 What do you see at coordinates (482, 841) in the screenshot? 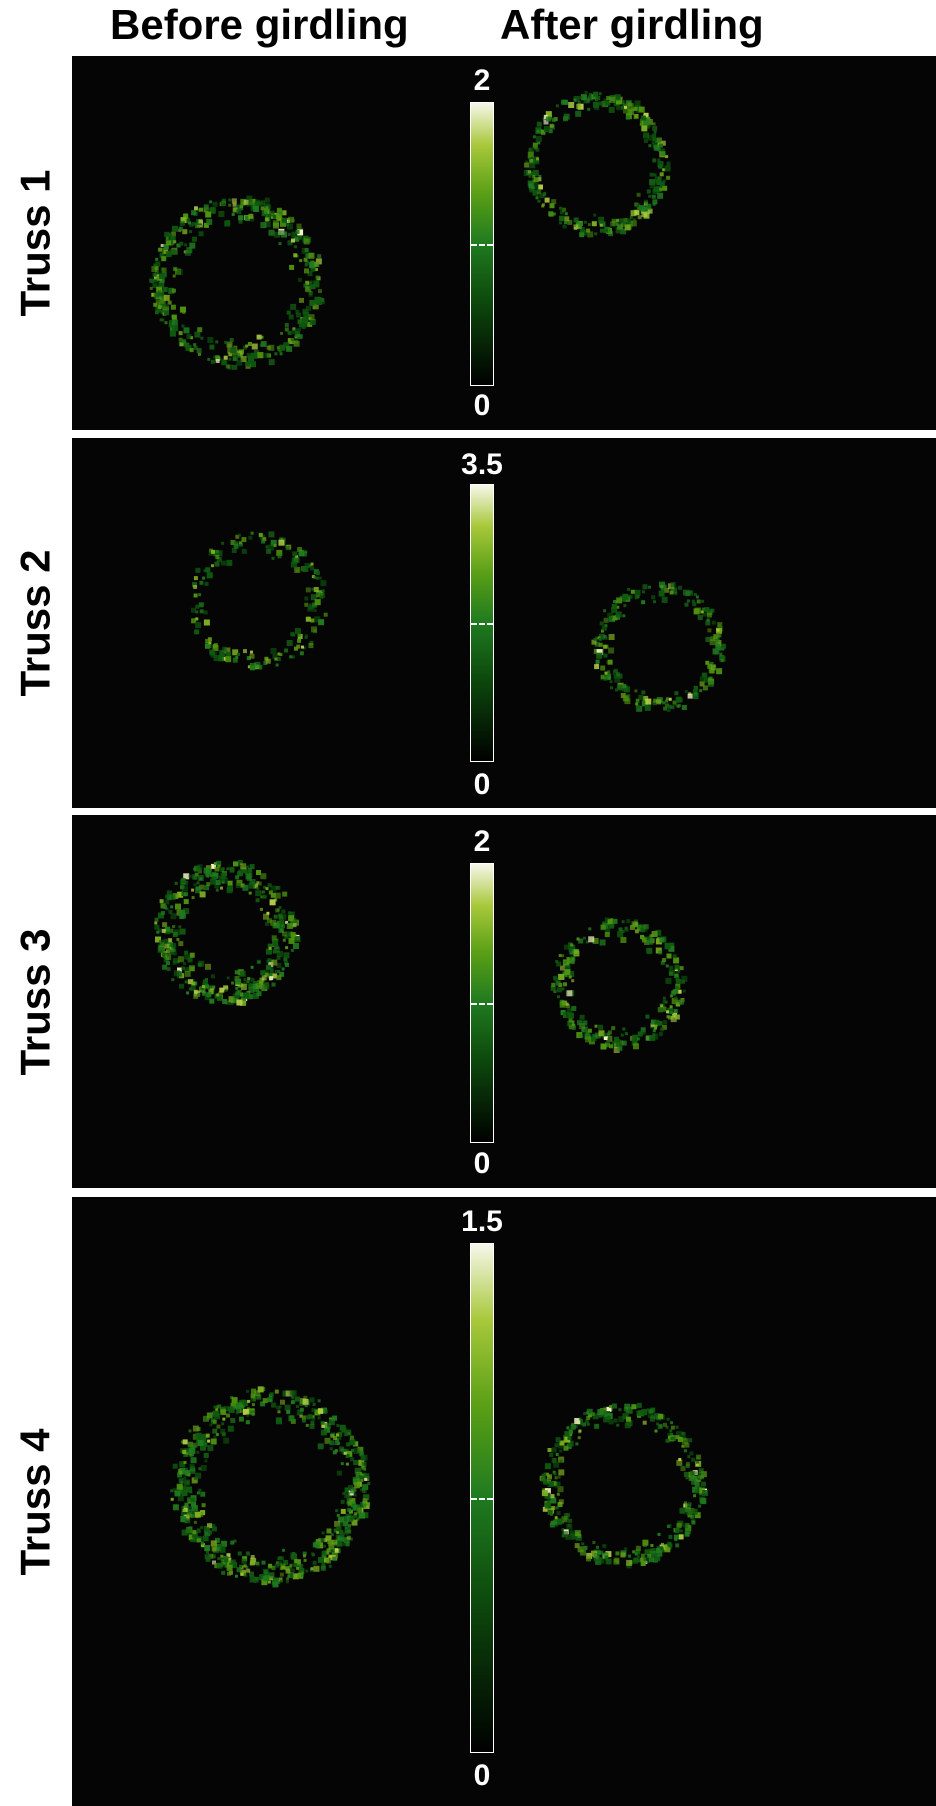
I see `colorbar-max-label: 2` at bounding box center [482, 841].